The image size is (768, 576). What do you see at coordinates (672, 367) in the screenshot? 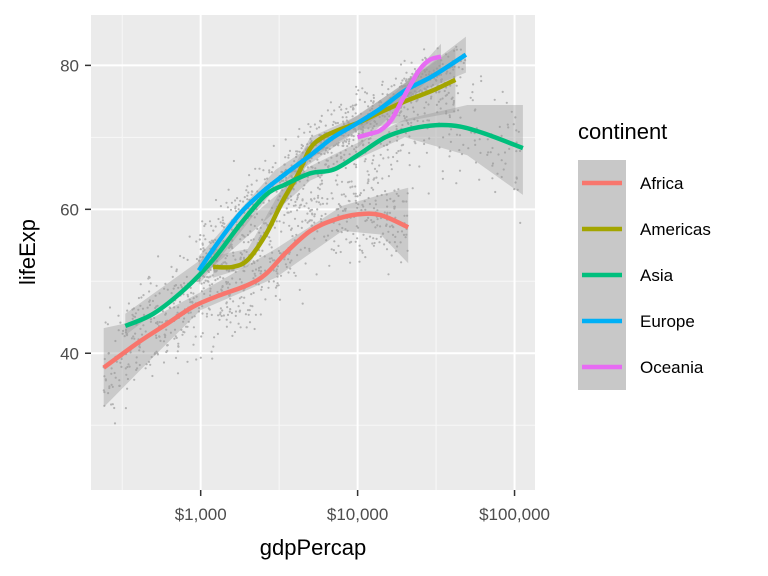
I see `legend-label-oceania: Oceania` at bounding box center [672, 367].